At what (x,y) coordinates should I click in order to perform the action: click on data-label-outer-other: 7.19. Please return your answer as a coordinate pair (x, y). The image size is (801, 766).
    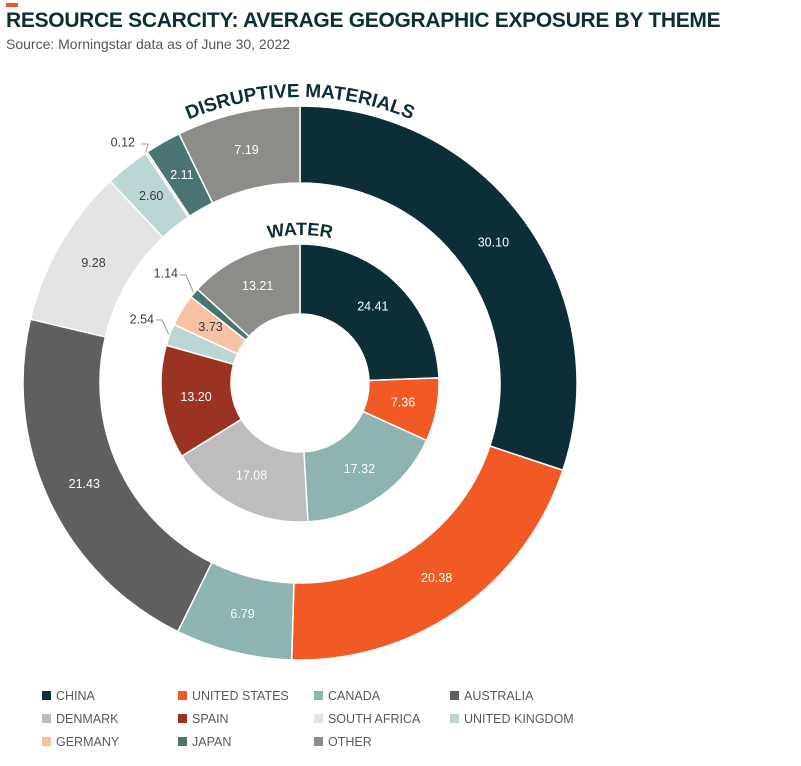
    Looking at the image, I should click on (246, 150).